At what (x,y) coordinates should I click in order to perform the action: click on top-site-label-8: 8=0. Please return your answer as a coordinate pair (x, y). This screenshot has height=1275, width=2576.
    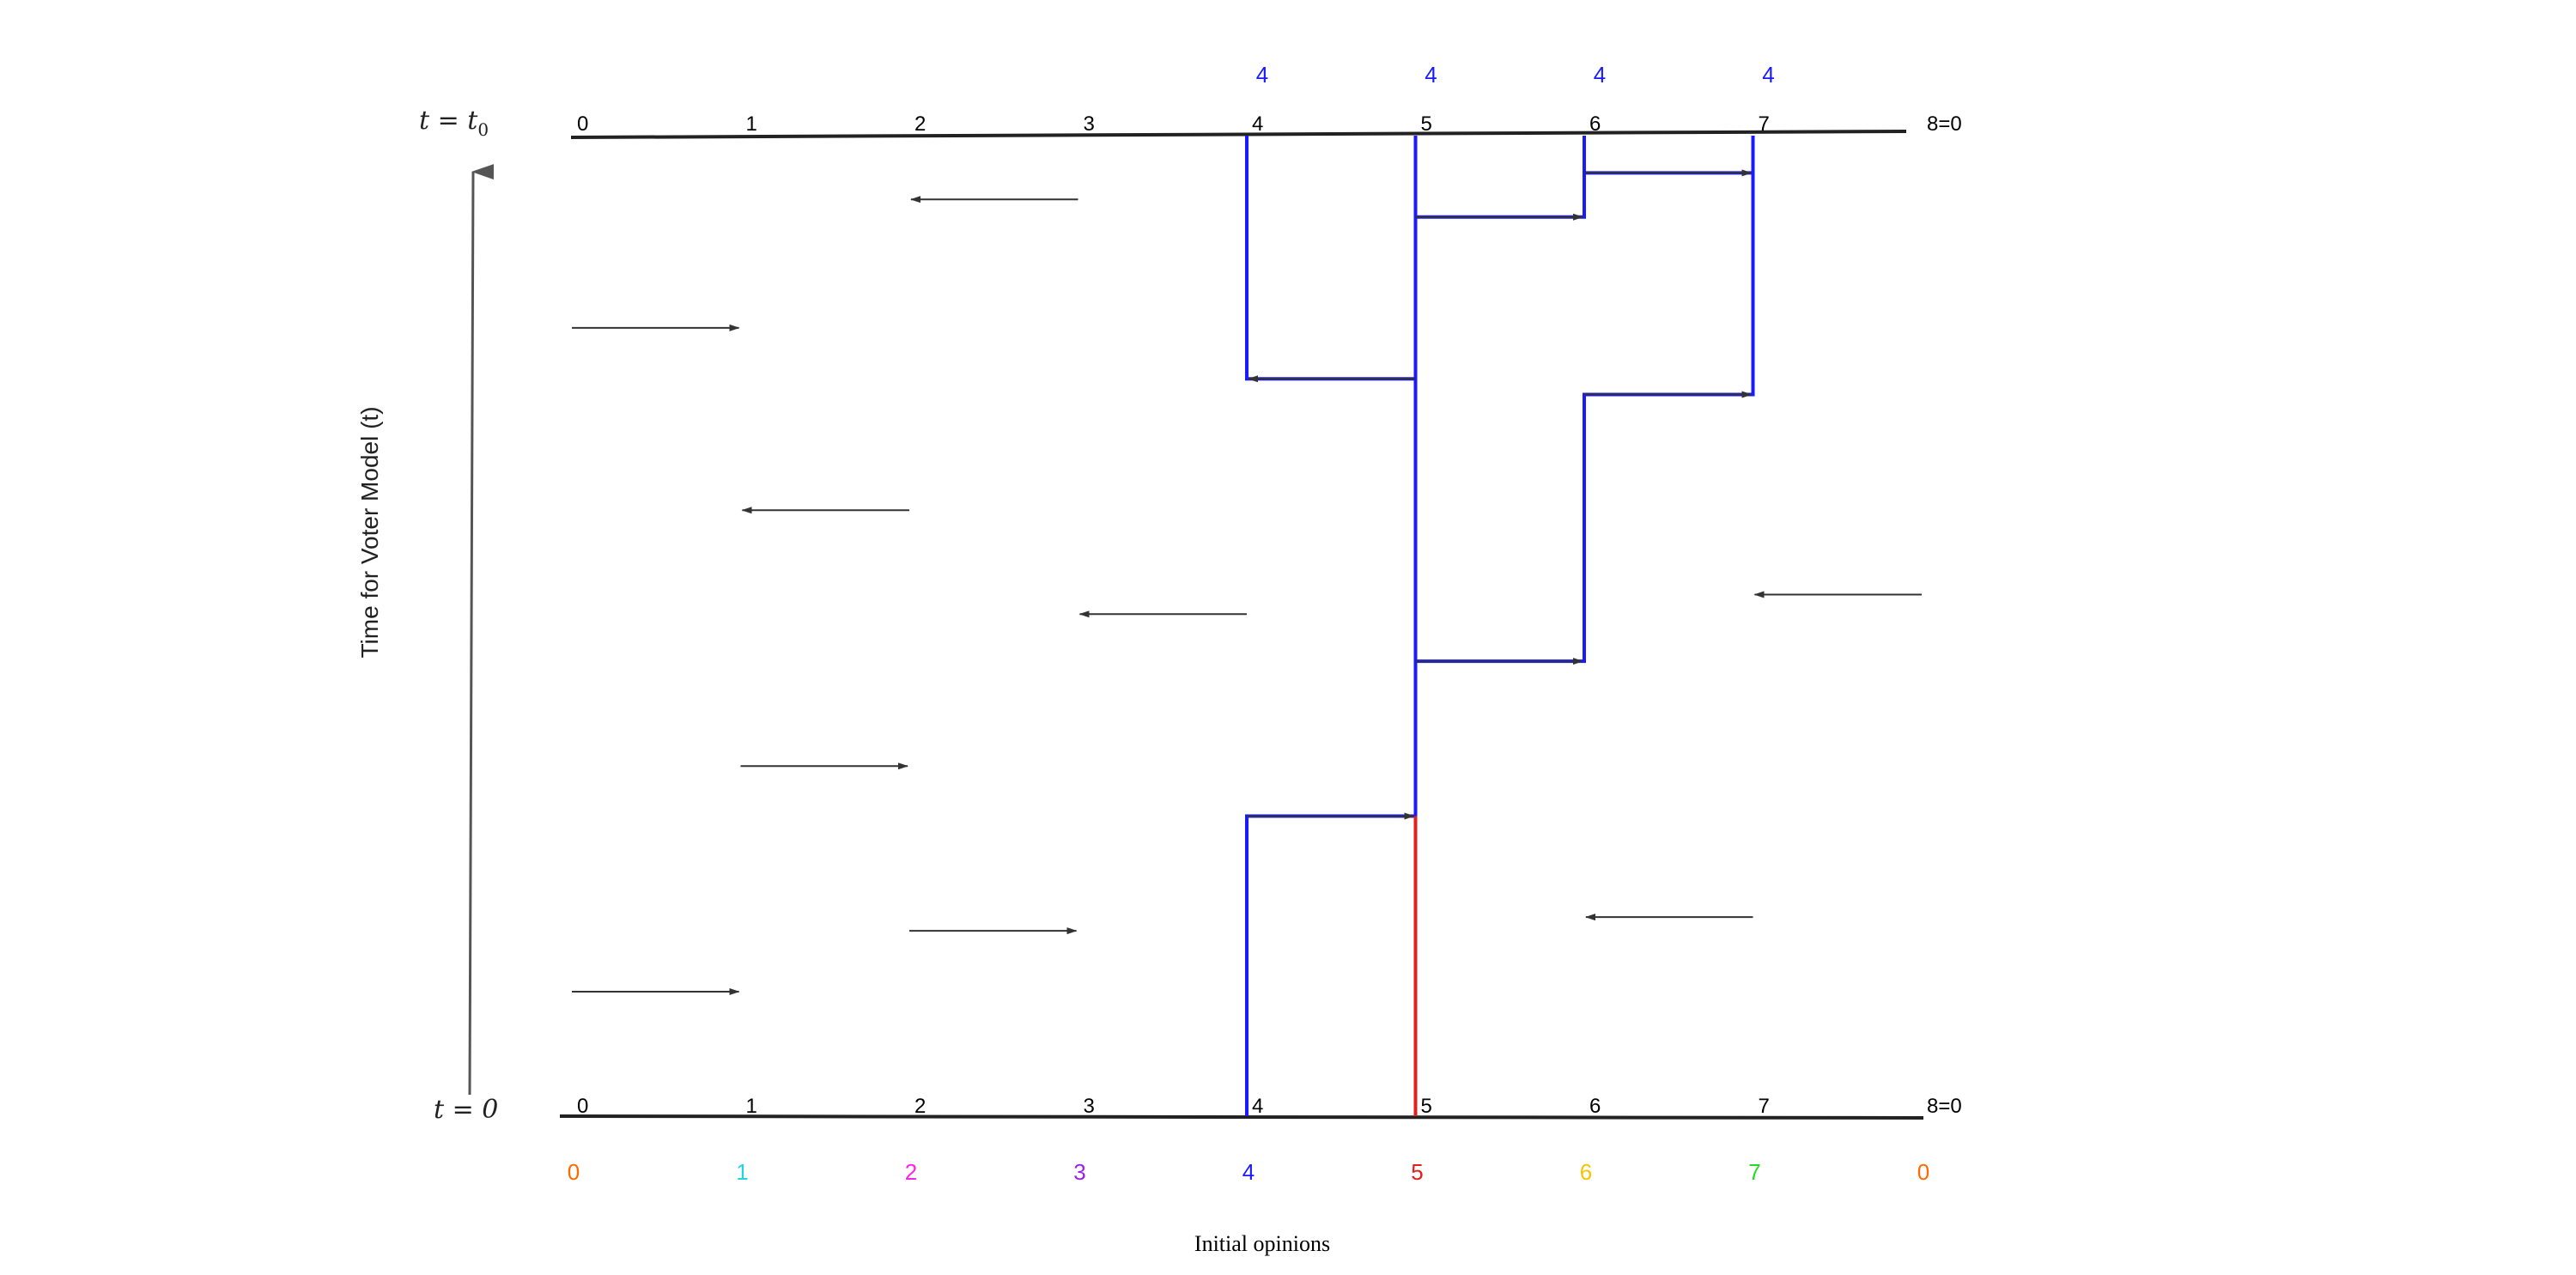
    Looking at the image, I should click on (1945, 124).